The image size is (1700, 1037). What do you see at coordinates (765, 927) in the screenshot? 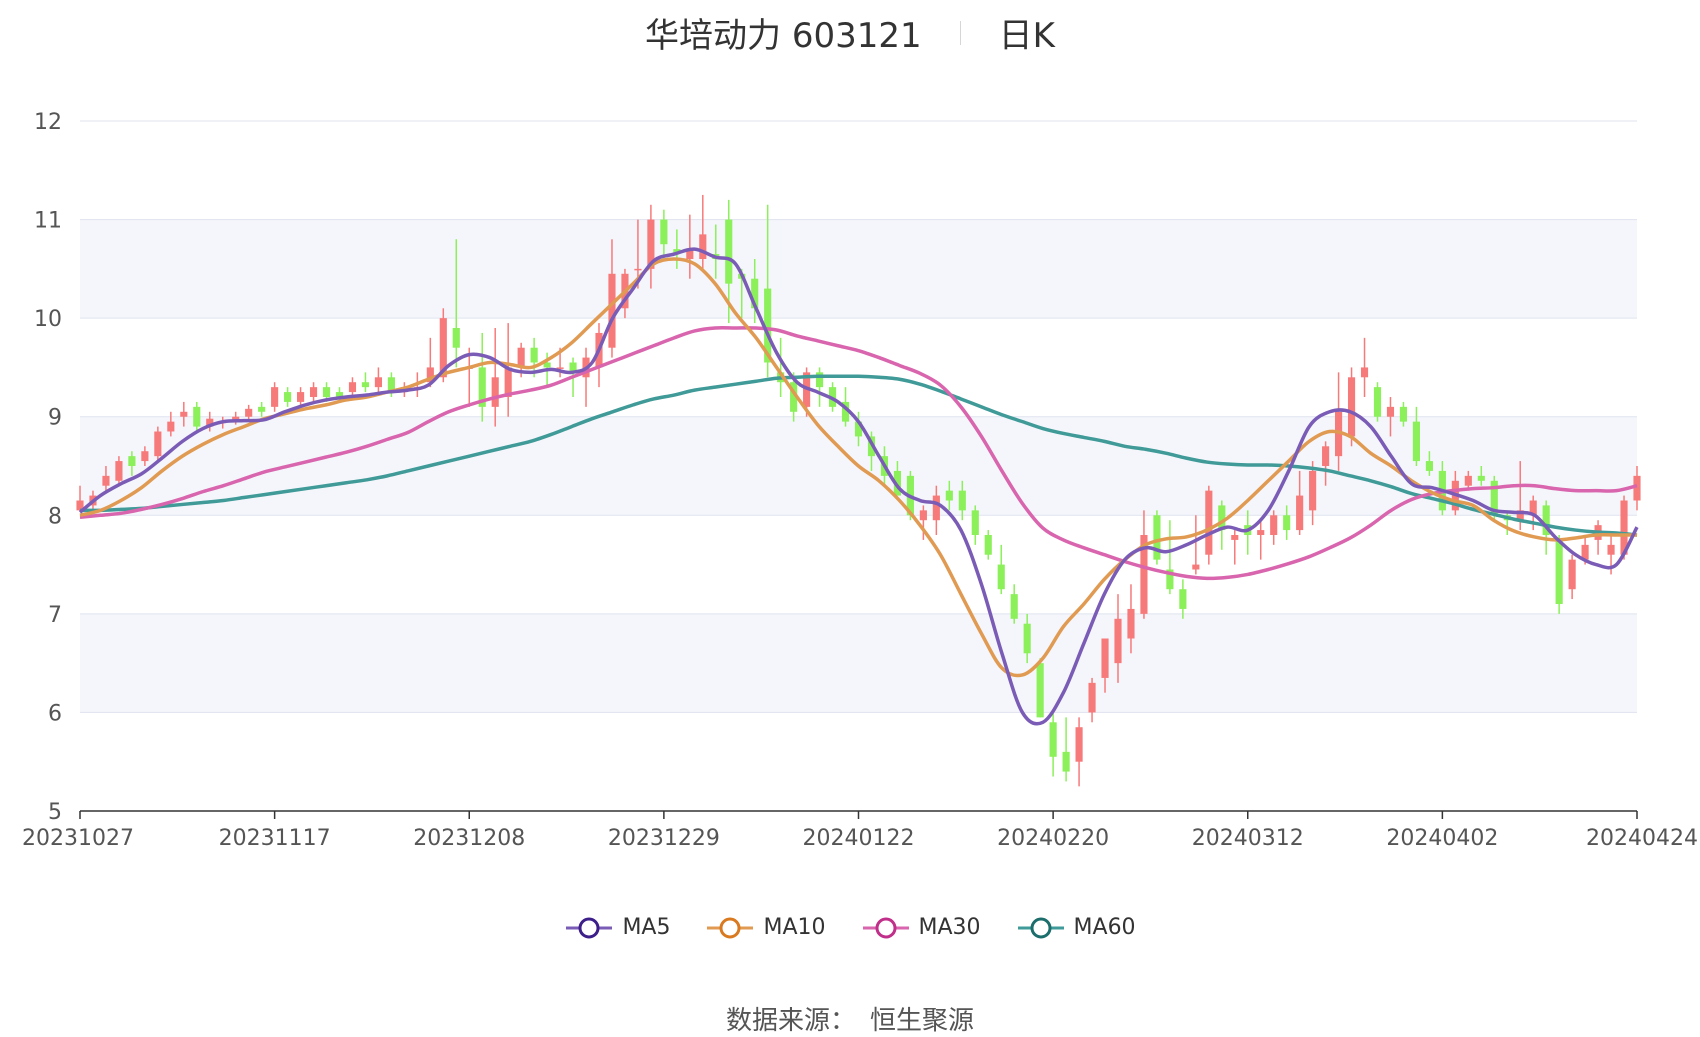
I see `legend-item-ma10: MA10` at bounding box center [765, 927].